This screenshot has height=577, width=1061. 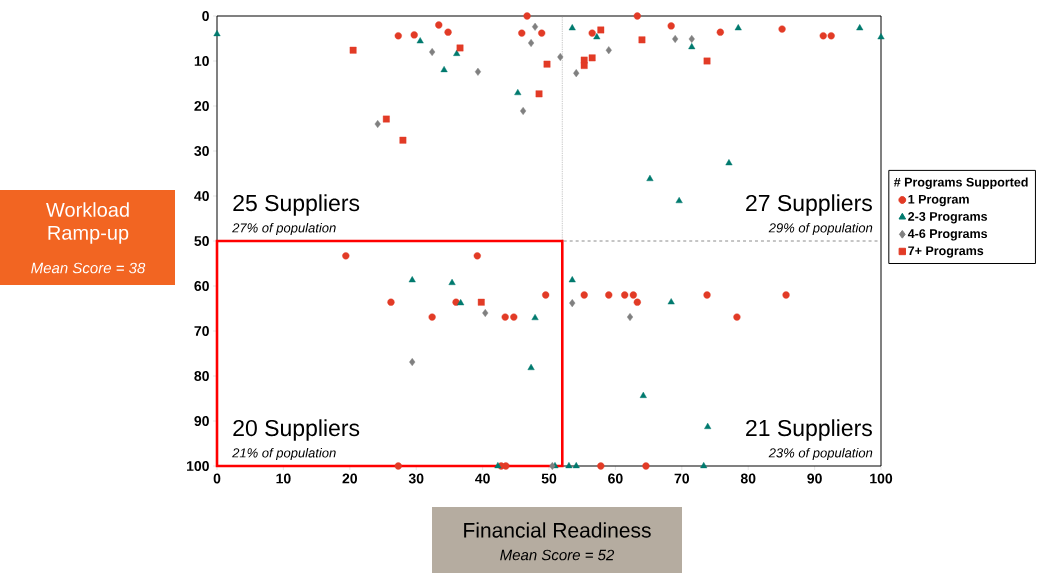 What do you see at coordinates (549, 478) in the screenshot?
I see `x-tick-label: 50` at bounding box center [549, 478].